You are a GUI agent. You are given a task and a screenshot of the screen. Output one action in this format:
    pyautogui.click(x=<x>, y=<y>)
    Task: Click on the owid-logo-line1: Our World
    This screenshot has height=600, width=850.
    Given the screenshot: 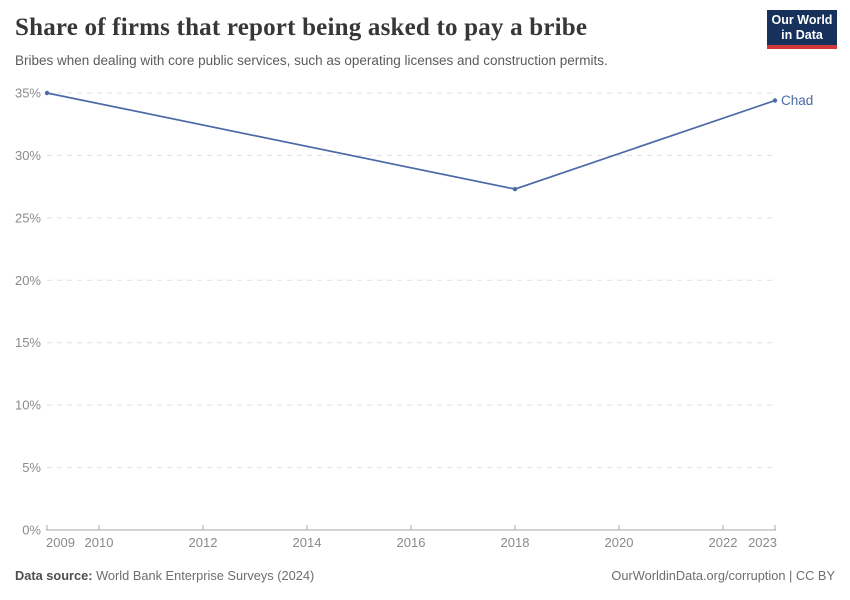 What is the action you would take?
    pyautogui.click(x=802, y=19)
    